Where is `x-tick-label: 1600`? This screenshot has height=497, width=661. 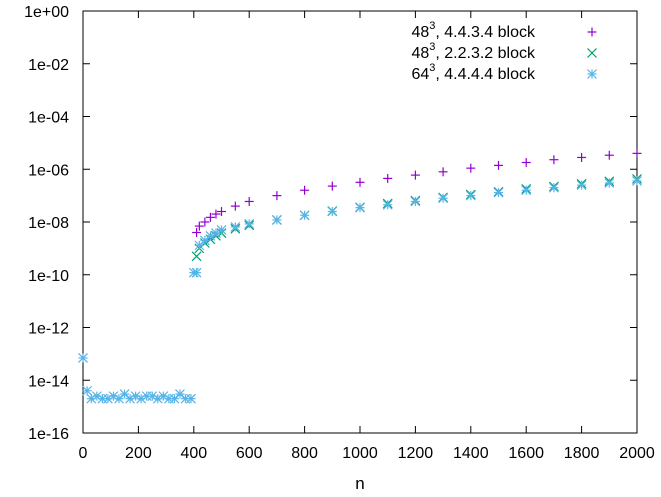 x-tick-label: 1600 is located at coordinates (526, 453).